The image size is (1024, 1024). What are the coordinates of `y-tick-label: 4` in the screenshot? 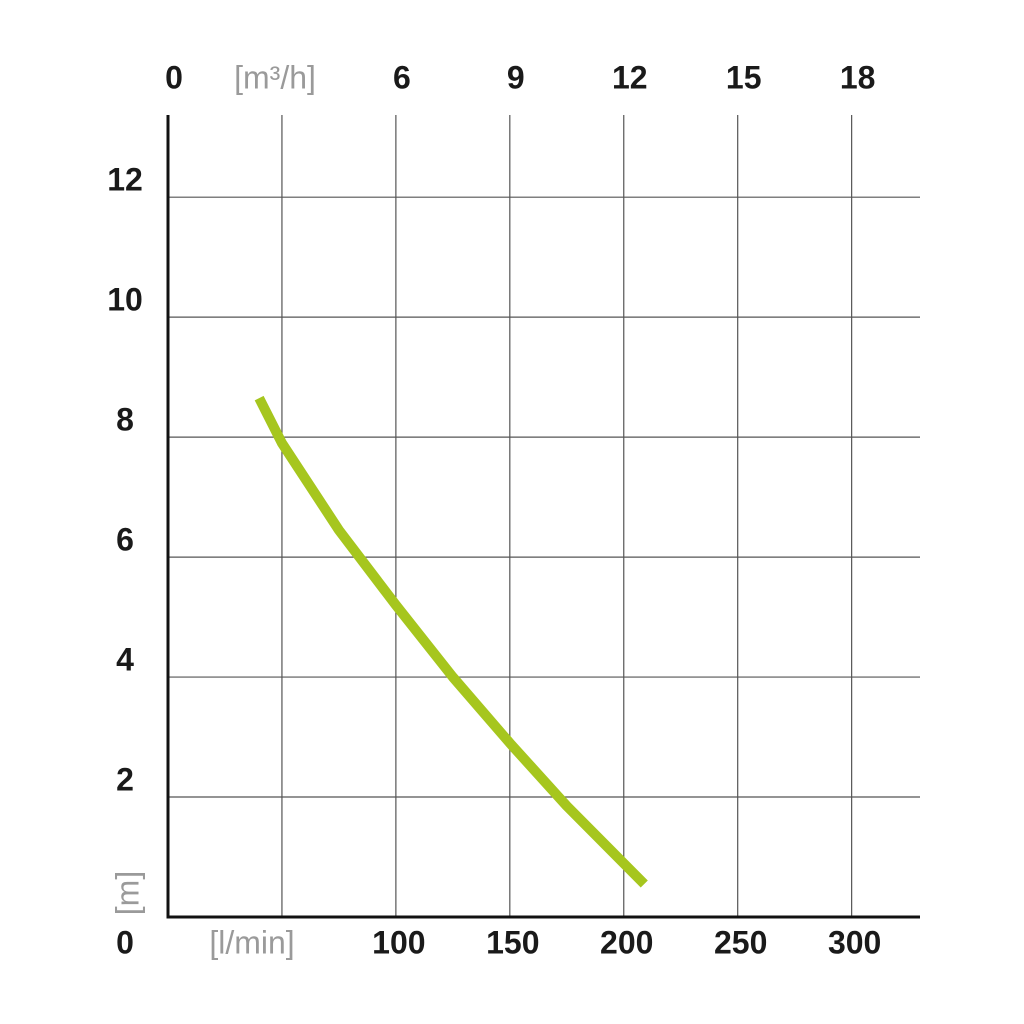 It's located at (125, 660).